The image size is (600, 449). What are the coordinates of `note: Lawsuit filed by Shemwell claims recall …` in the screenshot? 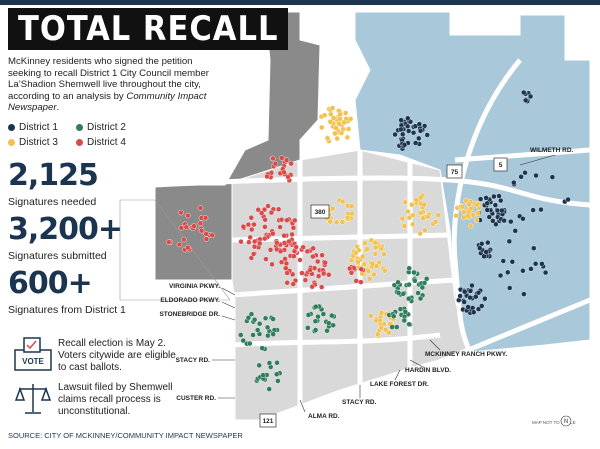 It's located at (115, 399).